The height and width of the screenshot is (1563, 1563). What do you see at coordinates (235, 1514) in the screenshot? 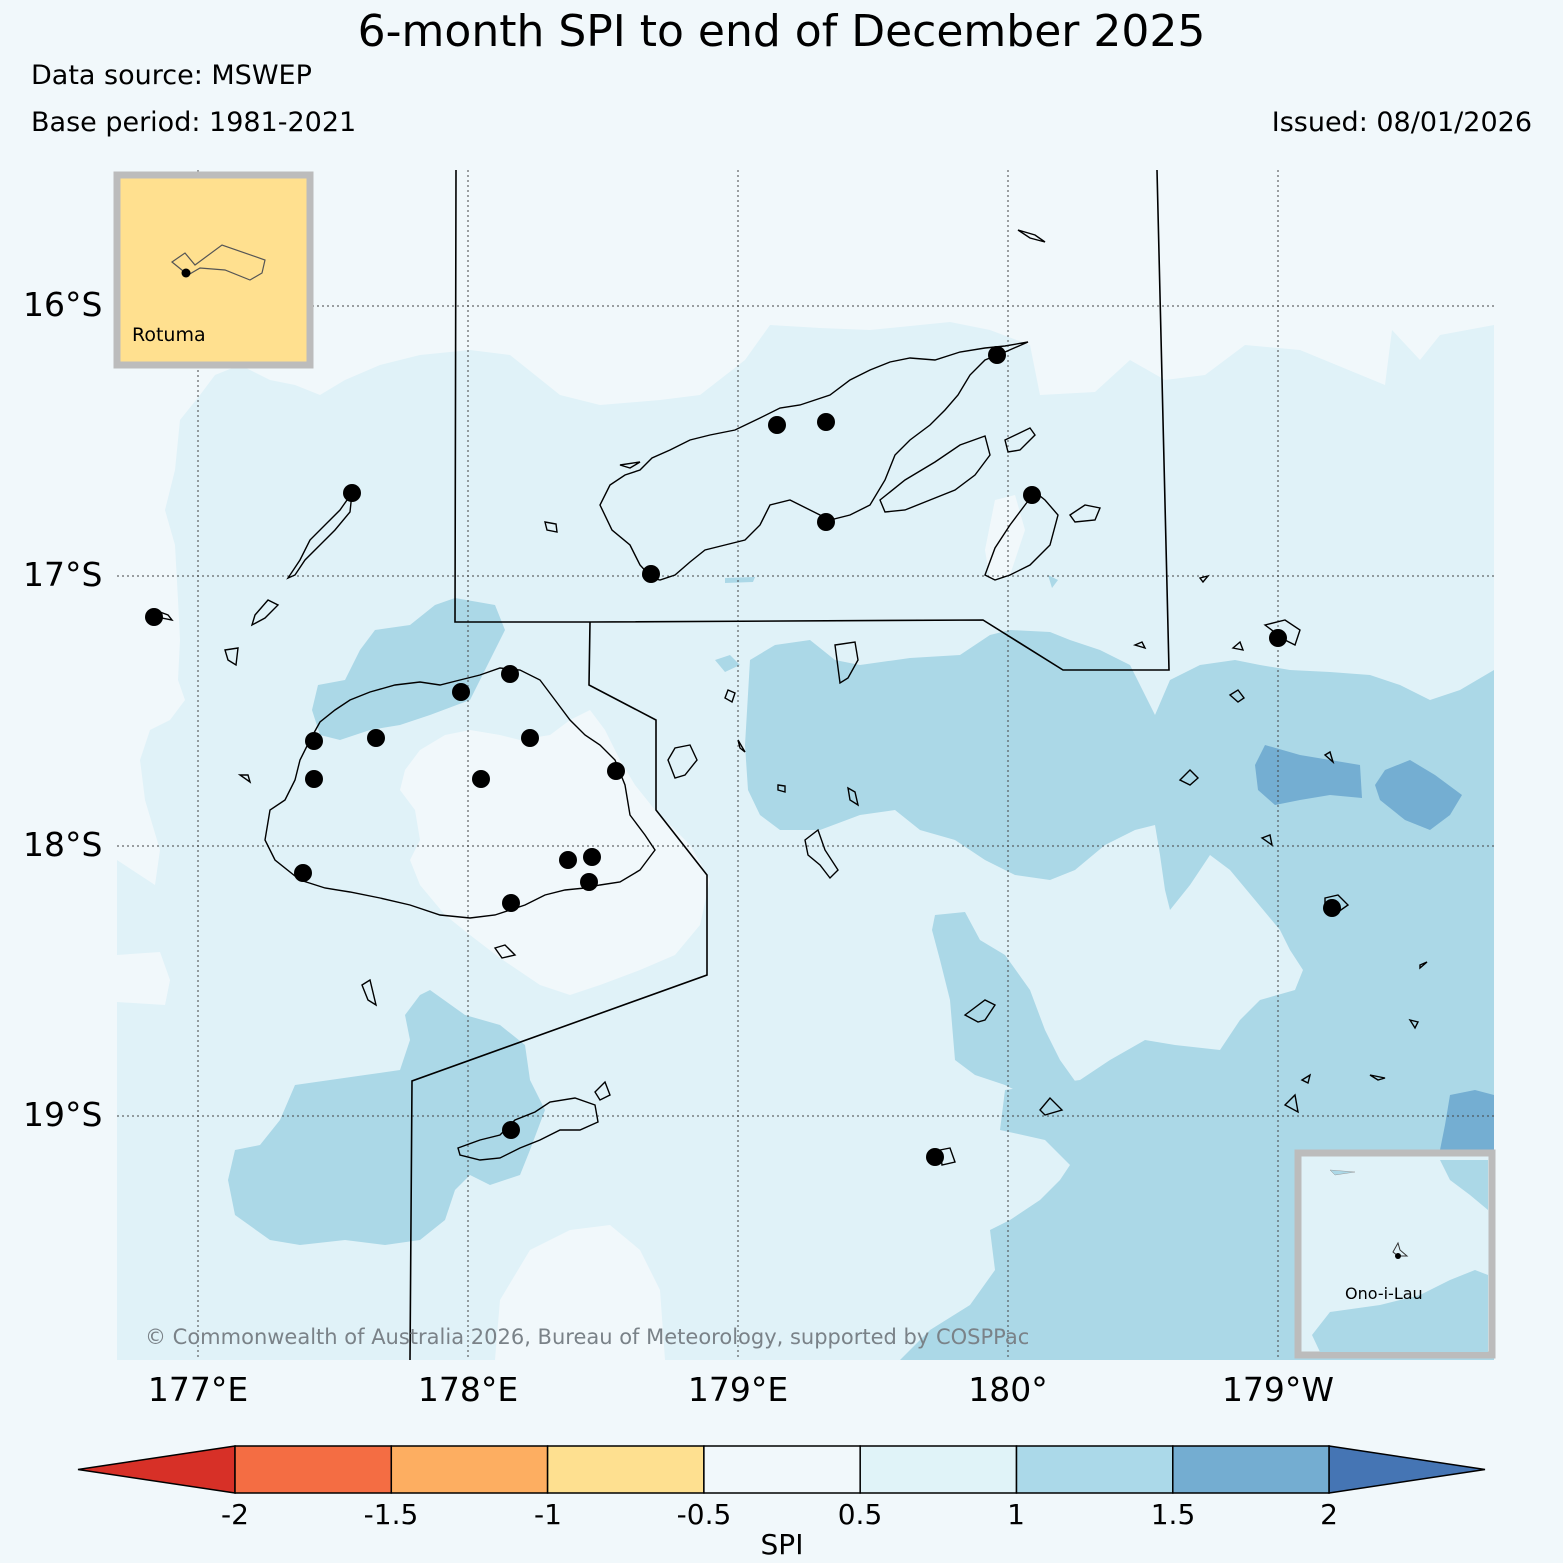
I see `colorbar-tick-label: -2` at bounding box center [235, 1514].